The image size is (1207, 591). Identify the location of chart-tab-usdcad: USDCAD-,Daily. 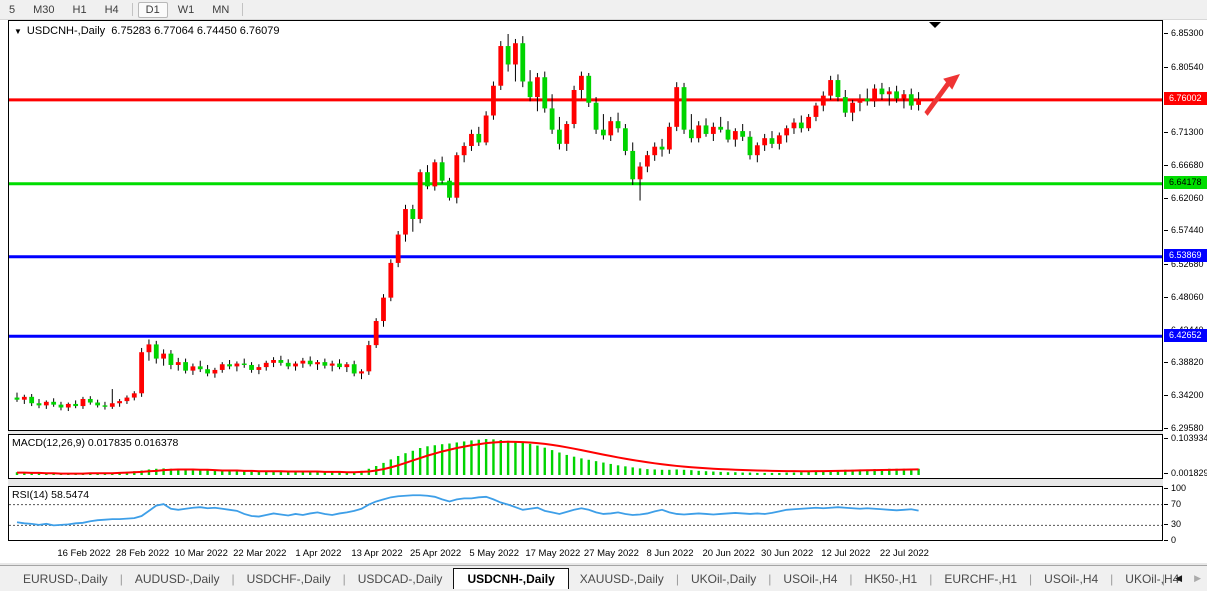
(400, 578).